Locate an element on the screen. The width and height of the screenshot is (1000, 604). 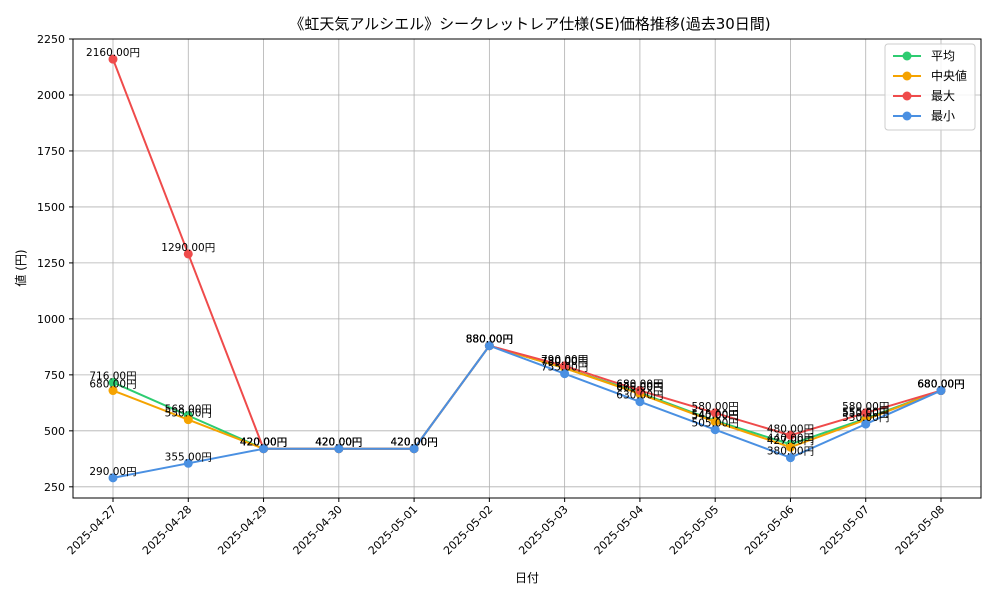
data-label: 555.00円 is located at coordinates (865, 413).